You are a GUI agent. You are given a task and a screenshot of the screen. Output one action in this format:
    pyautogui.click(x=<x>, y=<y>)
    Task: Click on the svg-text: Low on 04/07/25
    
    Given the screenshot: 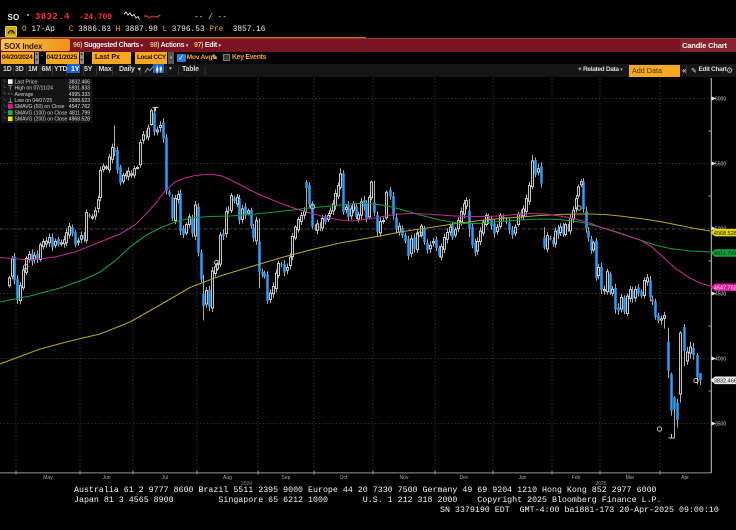 What is the action you would take?
    pyautogui.click(x=34, y=101)
    